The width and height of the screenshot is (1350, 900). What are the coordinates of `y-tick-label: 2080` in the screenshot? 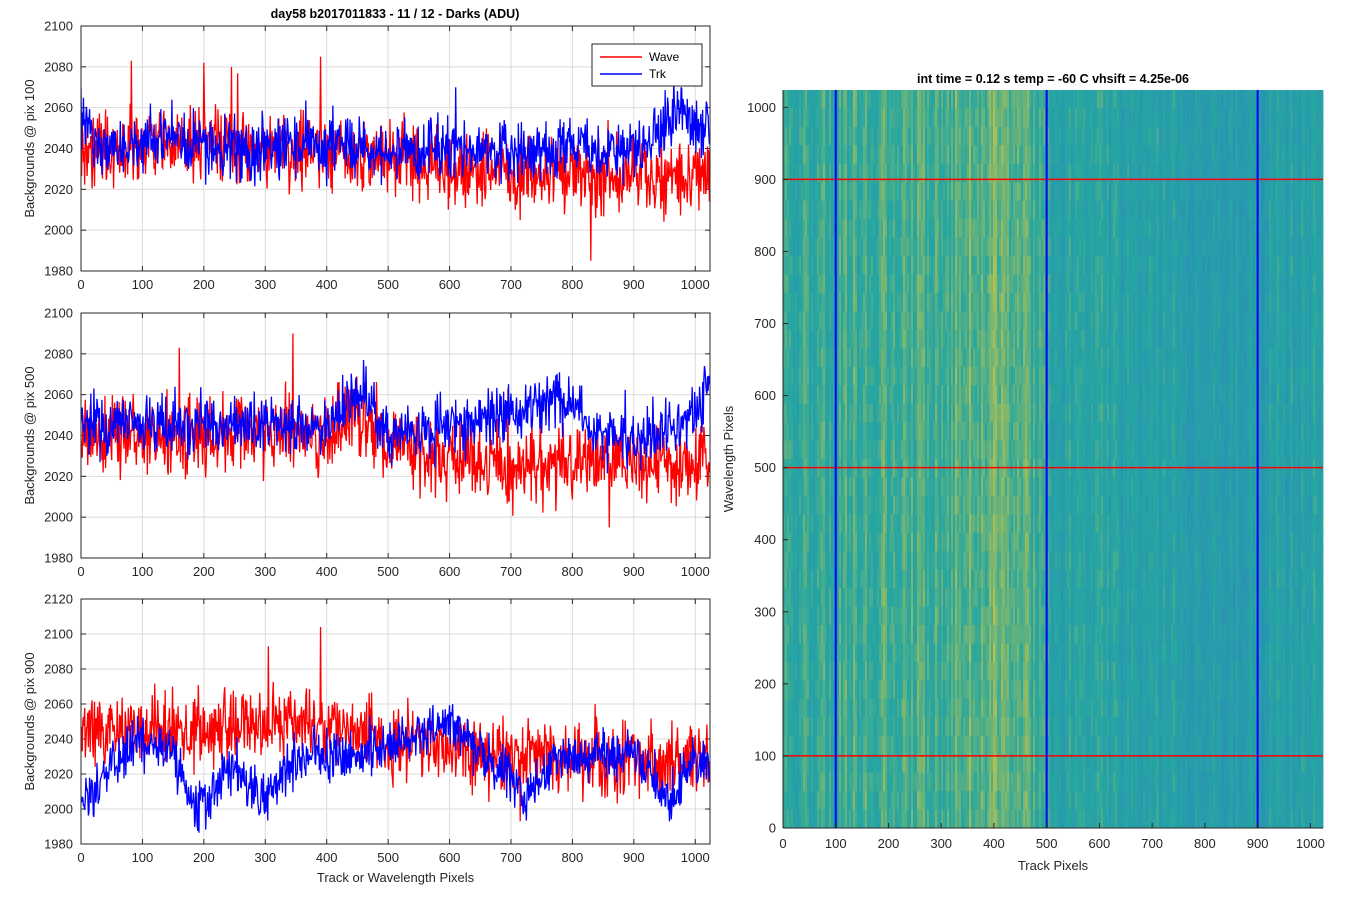 It's located at (58, 353).